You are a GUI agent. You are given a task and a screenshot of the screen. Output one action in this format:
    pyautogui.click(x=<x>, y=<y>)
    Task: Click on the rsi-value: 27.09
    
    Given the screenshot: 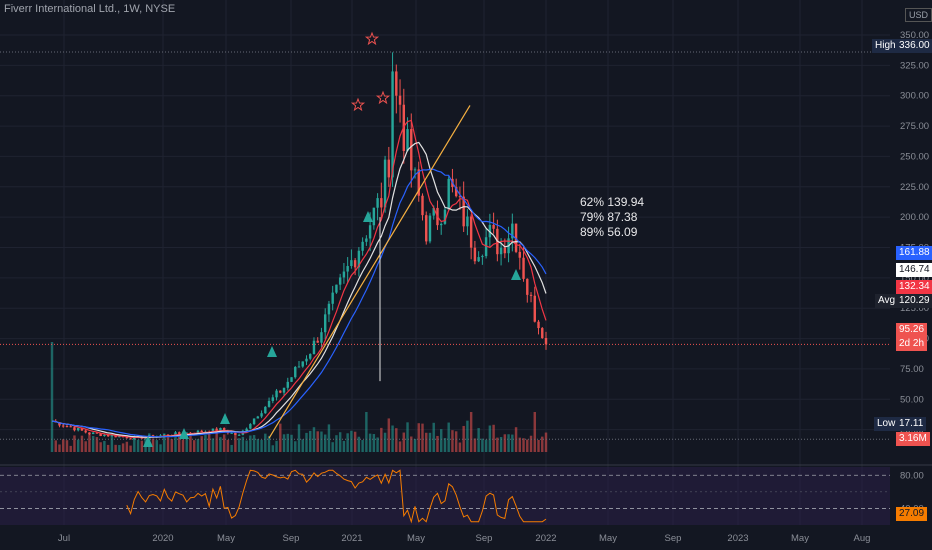 What is the action you would take?
    pyautogui.click(x=912, y=514)
    